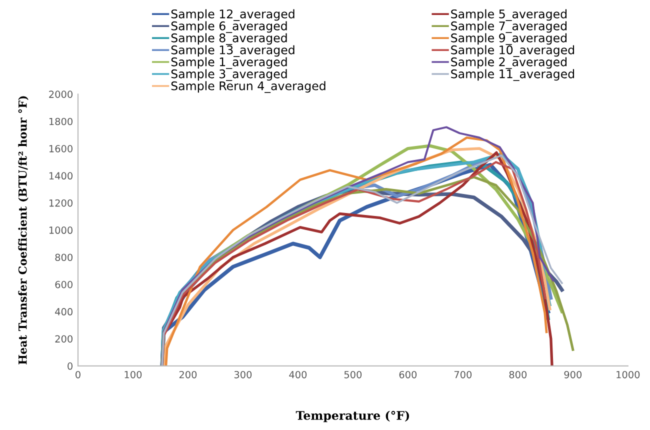 This screenshot has width=650, height=430. What do you see at coordinates (229, 63) in the screenshot?
I see `legend-label: Sample 1_averaged` at bounding box center [229, 63].